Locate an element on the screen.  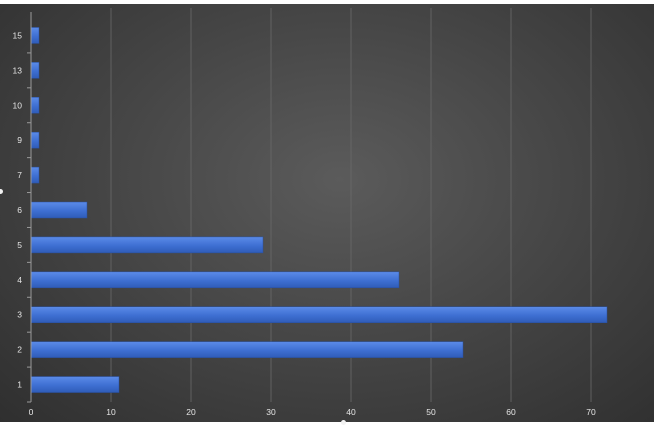
y-tick-label: 15 is located at coordinates (18, 35).